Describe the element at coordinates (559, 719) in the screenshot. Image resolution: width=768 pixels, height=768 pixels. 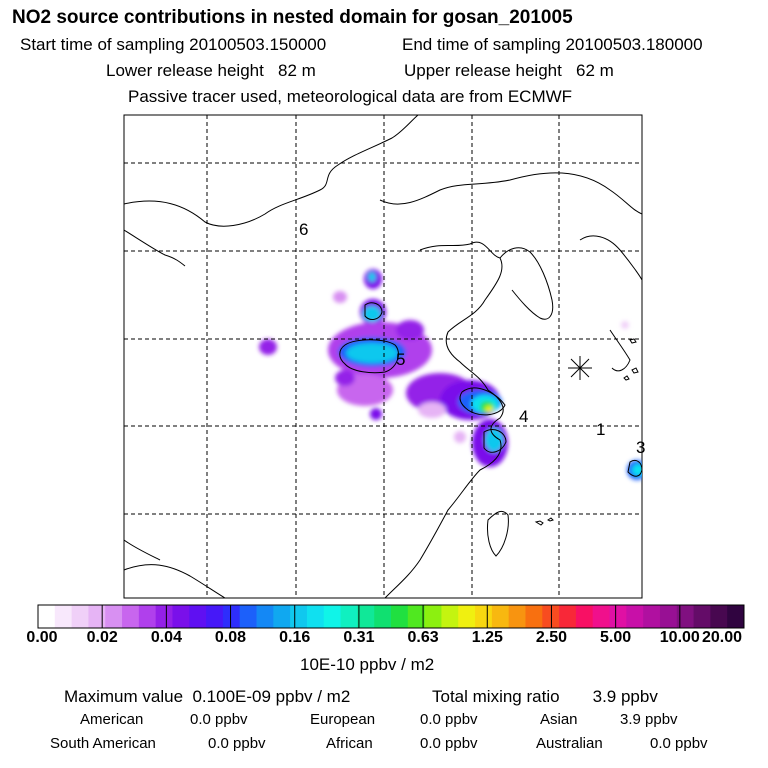
I see `source-name: Asian` at that location.